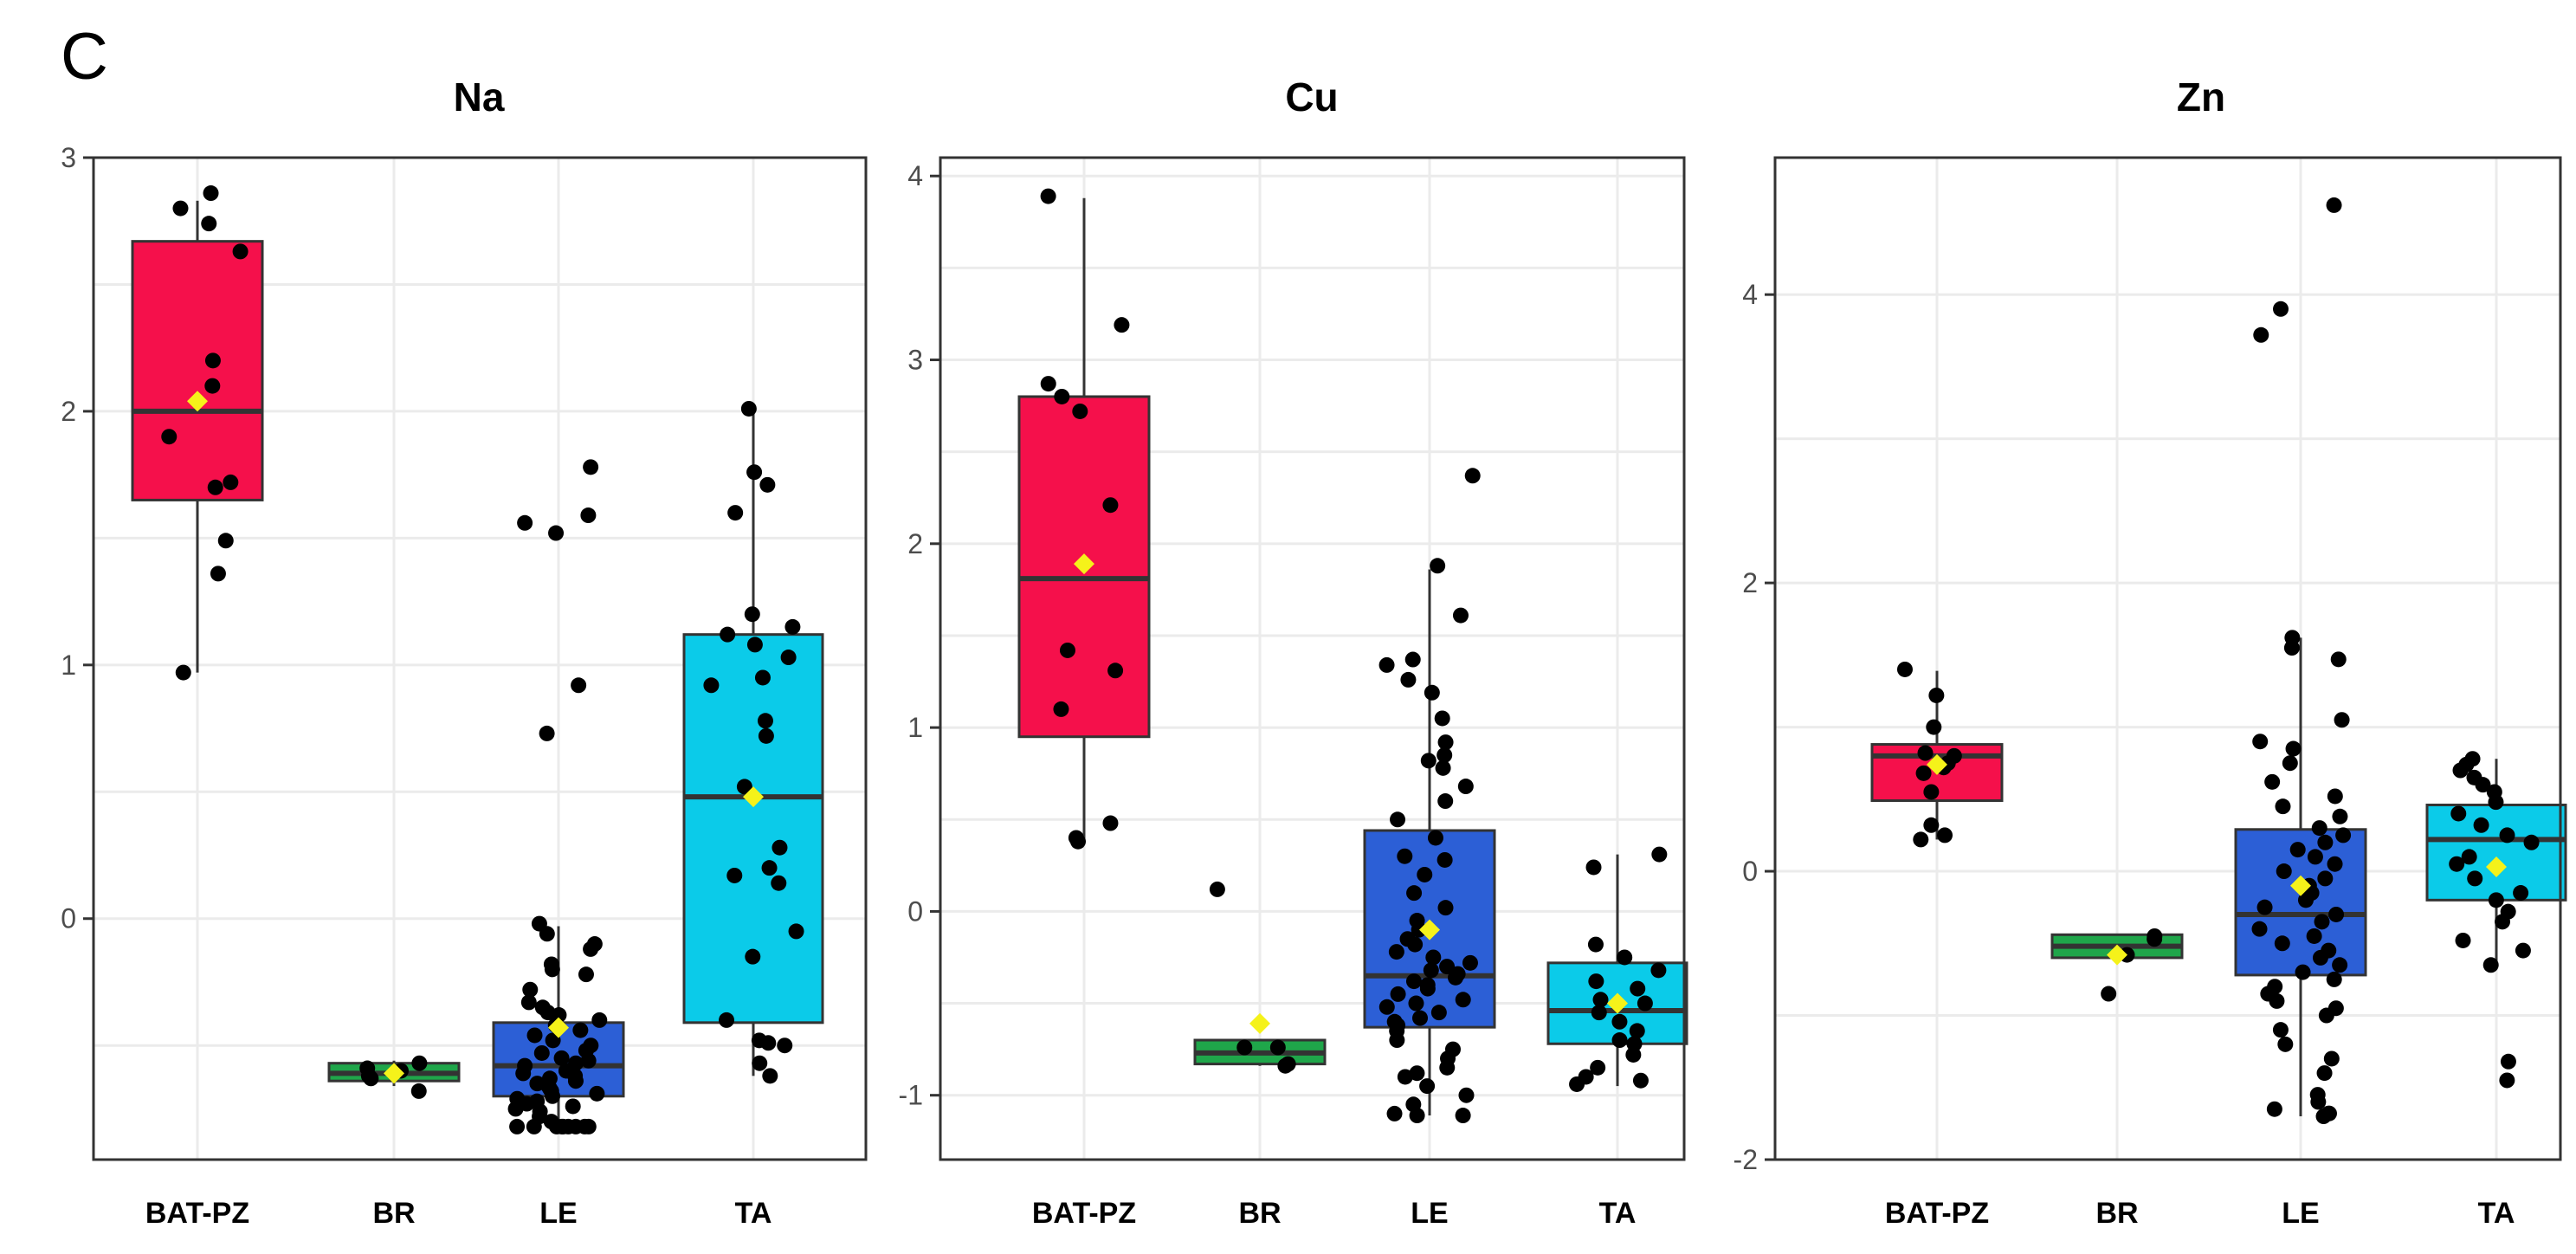 This screenshot has height=1254, width=2576. I want to click on x-category-label: BAT-PZ, so click(197, 1213).